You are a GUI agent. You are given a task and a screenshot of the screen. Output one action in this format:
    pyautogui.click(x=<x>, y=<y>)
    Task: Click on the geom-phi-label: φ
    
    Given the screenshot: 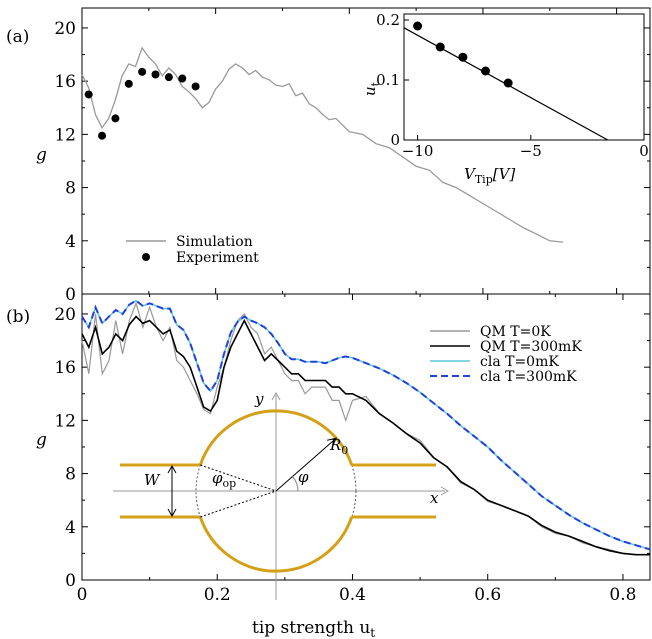 What is the action you would take?
    pyautogui.click(x=303, y=477)
    